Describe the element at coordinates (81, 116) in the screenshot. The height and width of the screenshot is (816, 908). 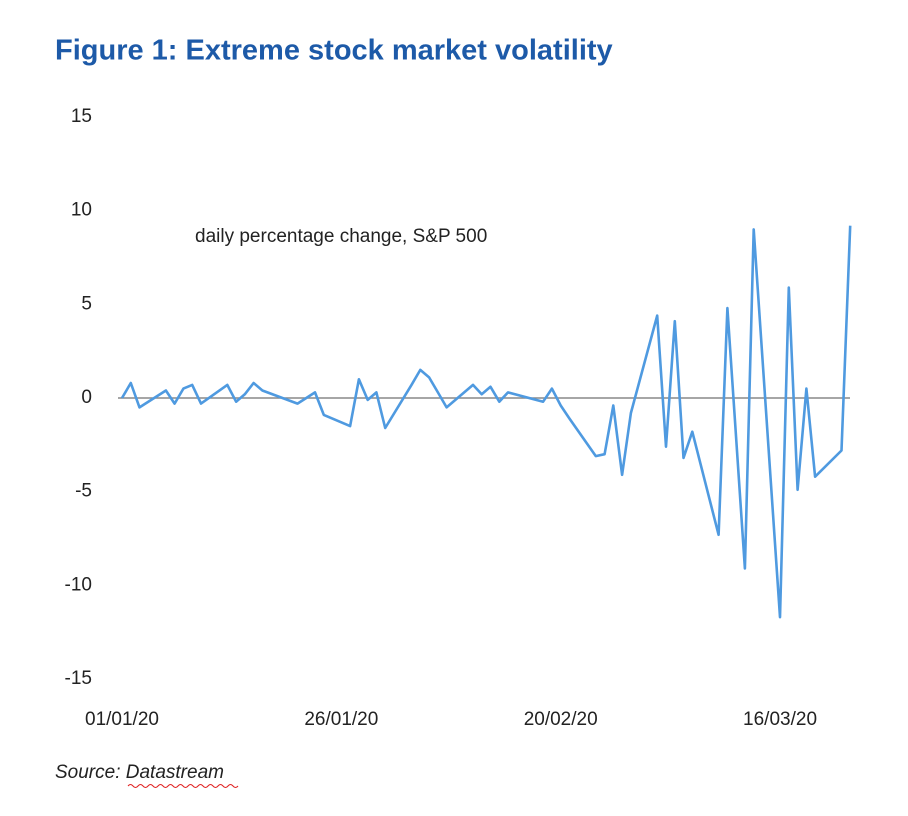
I see `y-tick-label: 15` at that location.